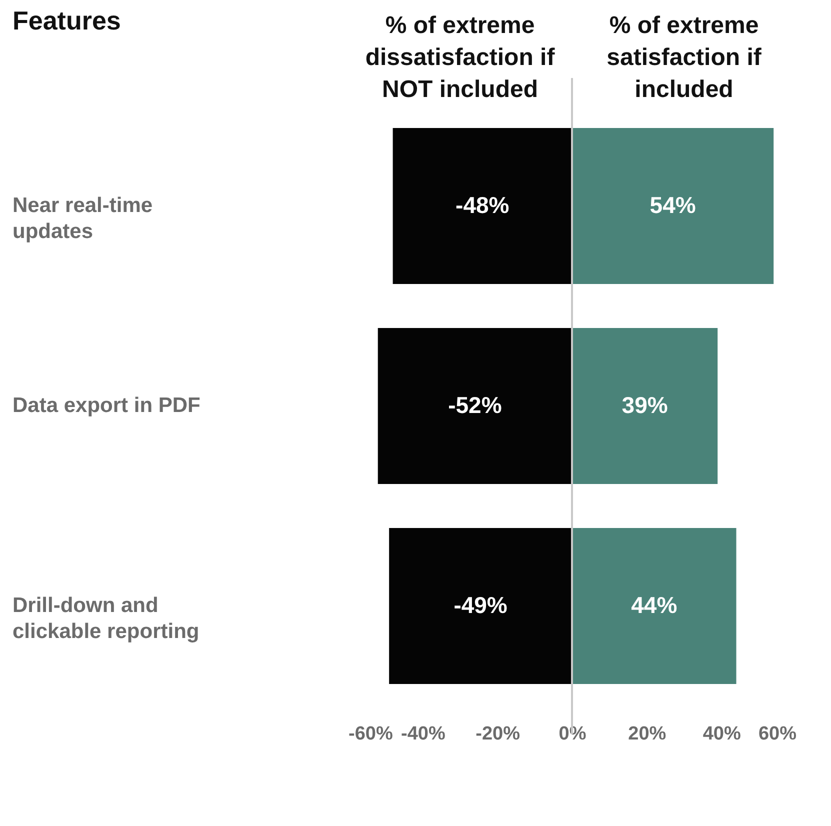 This screenshot has height=826, width=831. Describe the element at coordinates (82, 218) in the screenshot. I see `y-tick-label: Near real-time updates` at that location.